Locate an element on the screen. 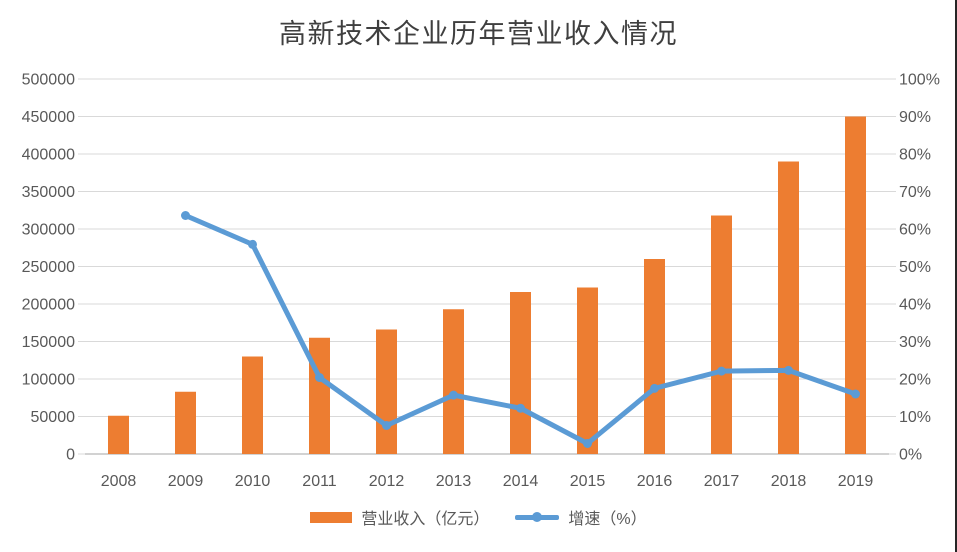 This screenshot has width=957, height=552. legend-label-revenue: 营业收入（亿元） is located at coordinates (425, 519).